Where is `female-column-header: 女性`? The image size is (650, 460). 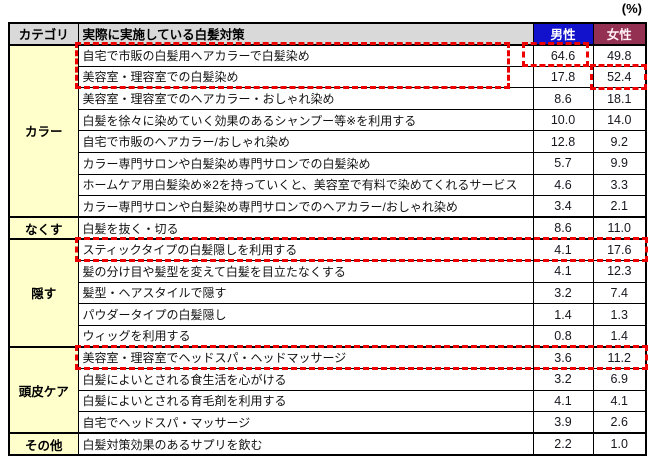 female-column-header: 女性 is located at coordinates (619, 34).